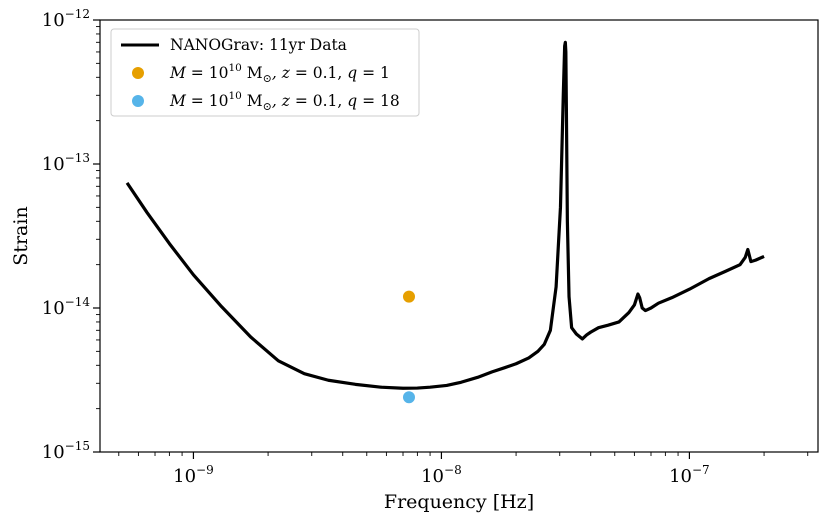 The image size is (831, 527). Describe the element at coordinates (138, 73) in the screenshot. I see `legend-marker-q1` at that location.